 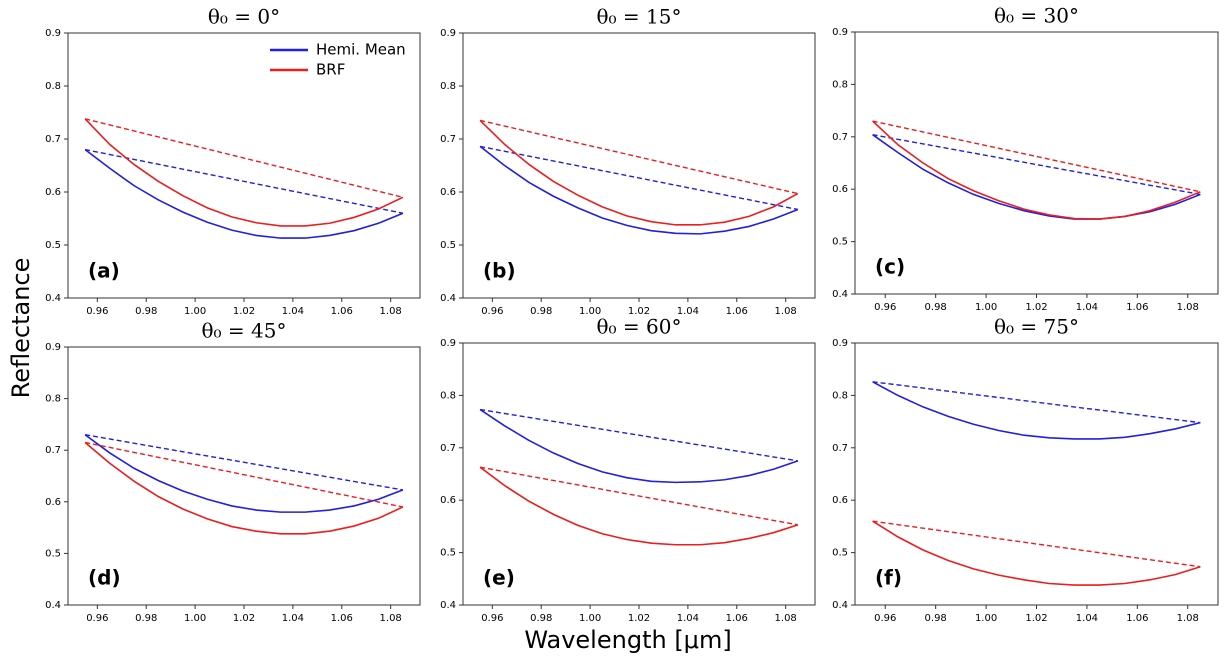 What do you see at coordinates (1036, 327) in the screenshot?
I see `panel-title: θ₀ = 75°` at bounding box center [1036, 327].